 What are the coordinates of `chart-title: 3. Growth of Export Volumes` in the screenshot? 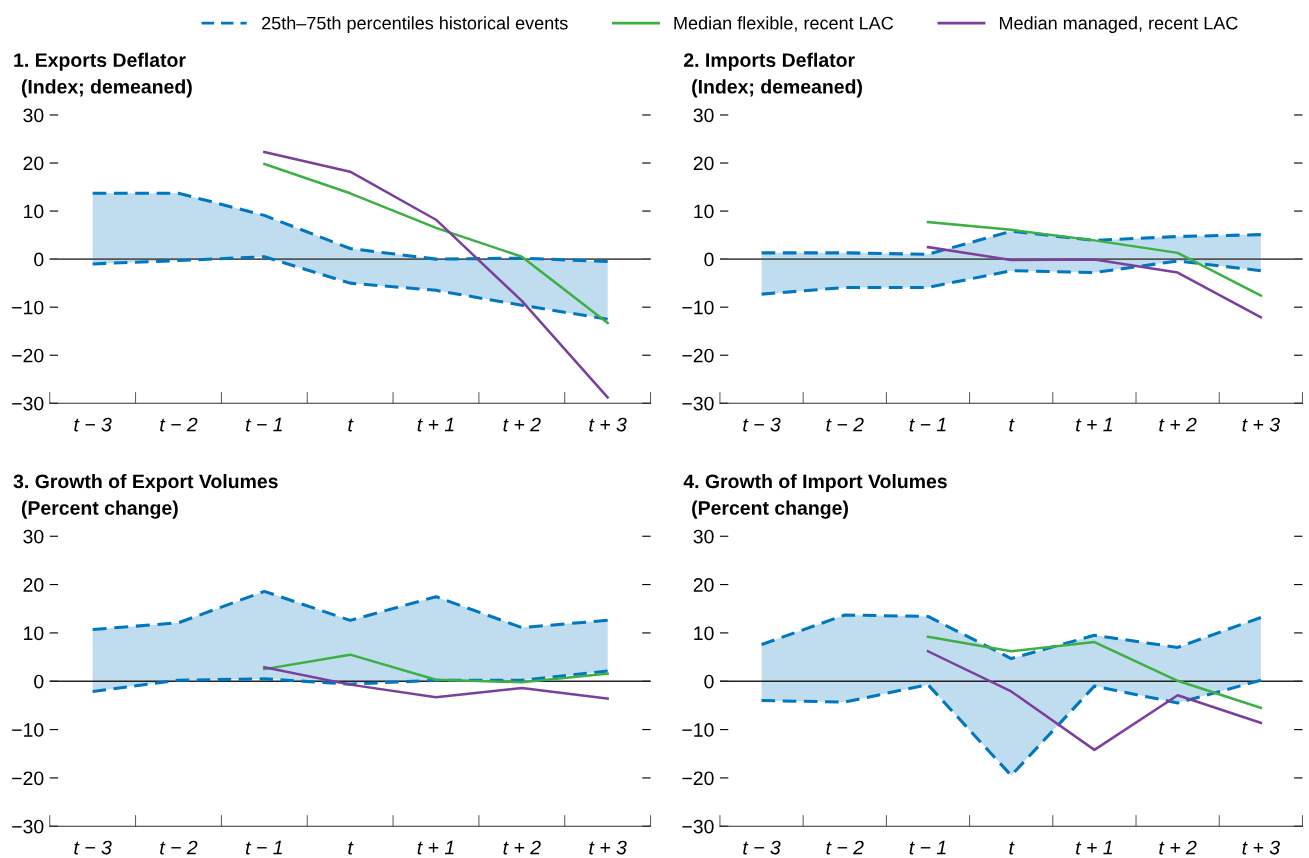 It's located at (145, 483).